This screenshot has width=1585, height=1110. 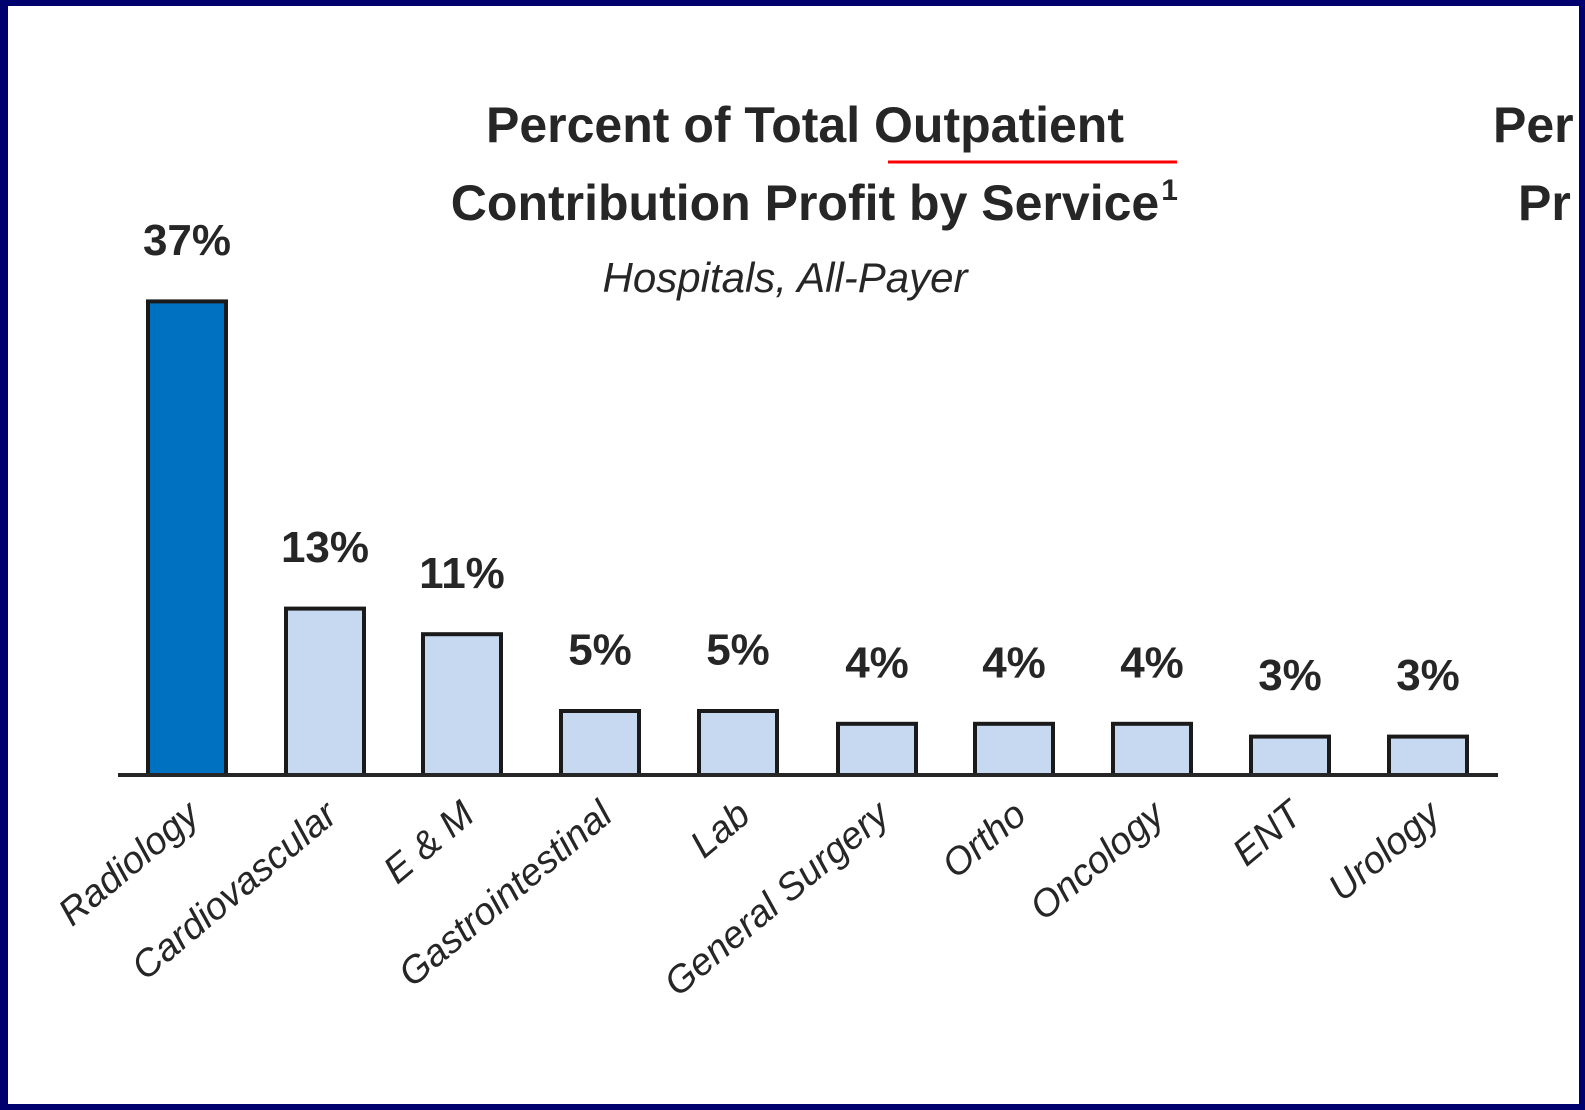 What do you see at coordinates (786, 277) in the screenshot?
I see `chart-subtitle: Hospitals, All-Payer` at bounding box center [786, 277].